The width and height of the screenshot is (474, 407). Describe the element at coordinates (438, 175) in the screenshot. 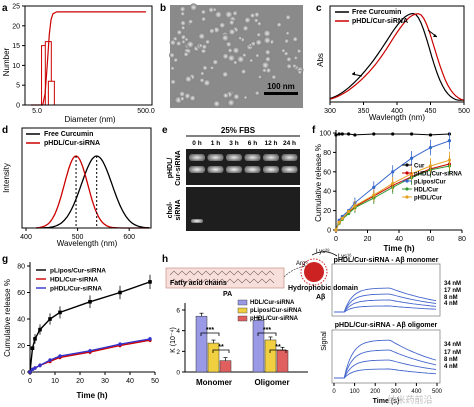

I see `panel-f-legend-1: pHDL/Cur-siRNA` at that location.